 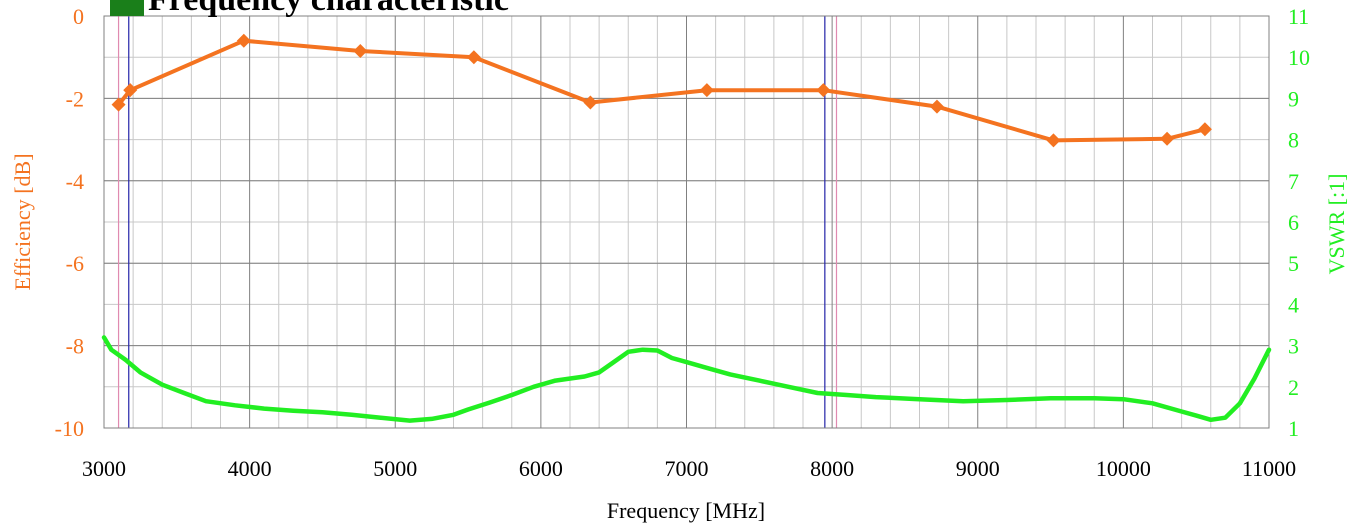 I want to click on x-tick-labels: 3000 4000 5000 6000 7000 8000 9000 10000 11000, so click(x=689, y=468).